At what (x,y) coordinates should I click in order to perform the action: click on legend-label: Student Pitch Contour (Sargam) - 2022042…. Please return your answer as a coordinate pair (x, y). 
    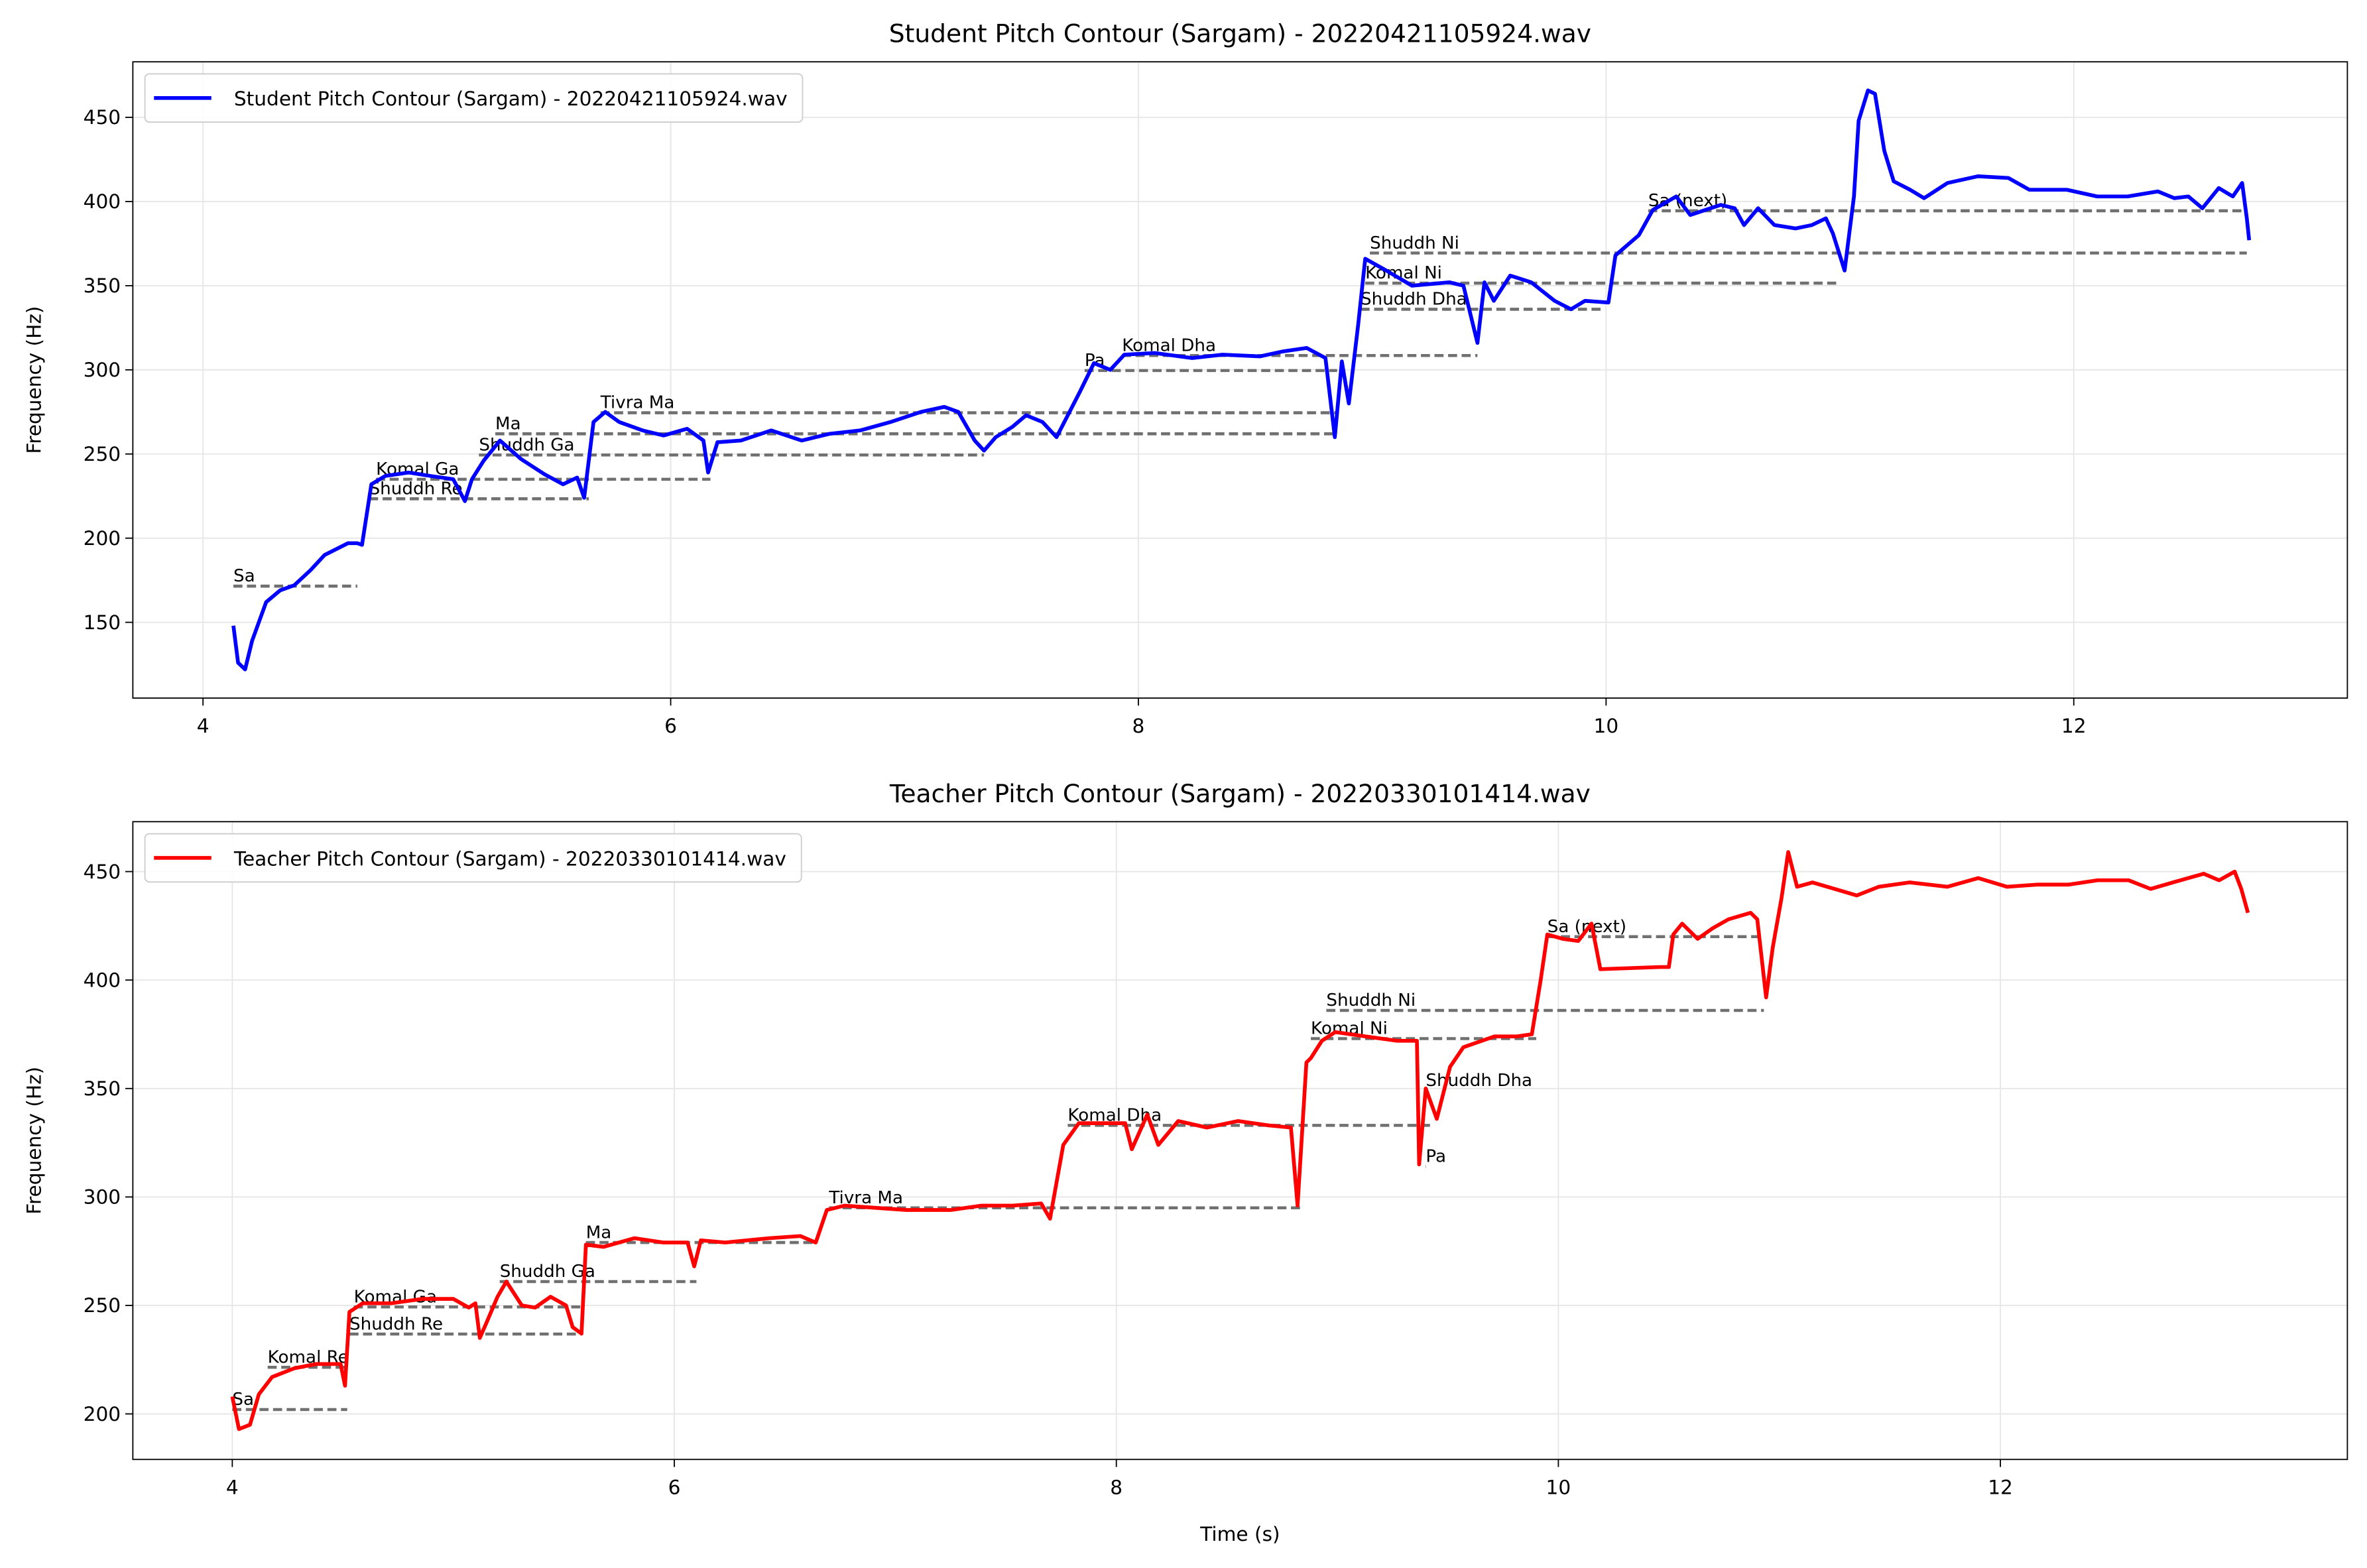
    Looking at the image, I should click on (511, 99).